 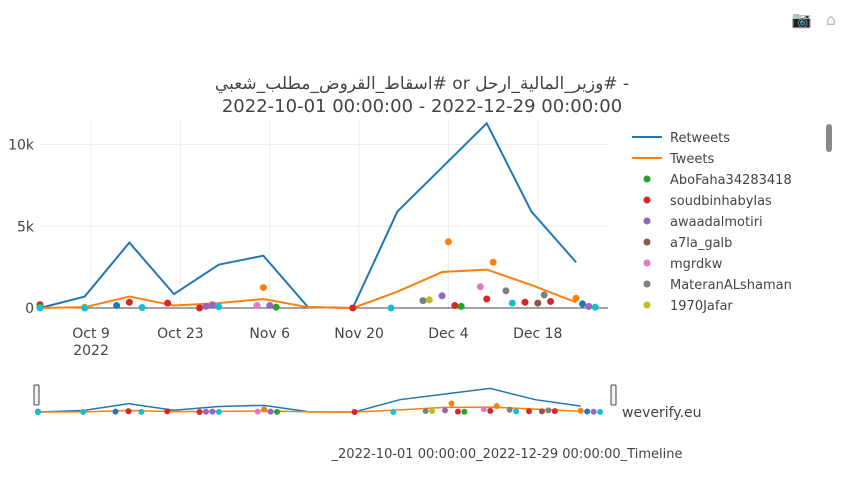 I want to click on x-tick-label: Oct 23, so click(x=180, y=334).